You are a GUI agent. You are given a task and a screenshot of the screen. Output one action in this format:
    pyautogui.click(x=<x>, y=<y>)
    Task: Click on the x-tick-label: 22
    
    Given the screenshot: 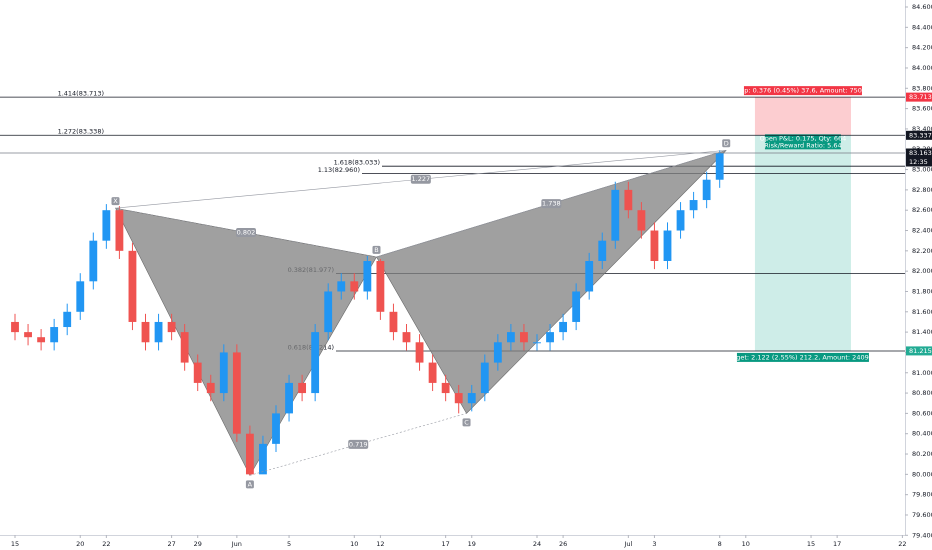 What is the action you would take?
    pyautogui.click(x=106, y=544)
    